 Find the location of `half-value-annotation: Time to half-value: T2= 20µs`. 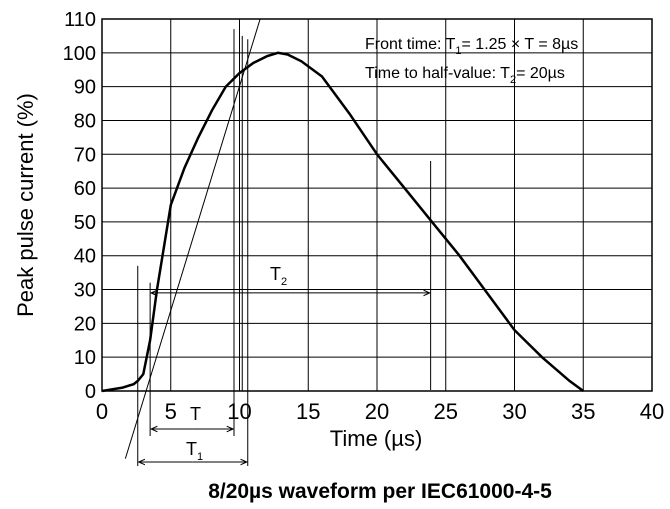

half-value-annotation: Time to half-value: T2= 20µs is located at coordinates (465, 75).